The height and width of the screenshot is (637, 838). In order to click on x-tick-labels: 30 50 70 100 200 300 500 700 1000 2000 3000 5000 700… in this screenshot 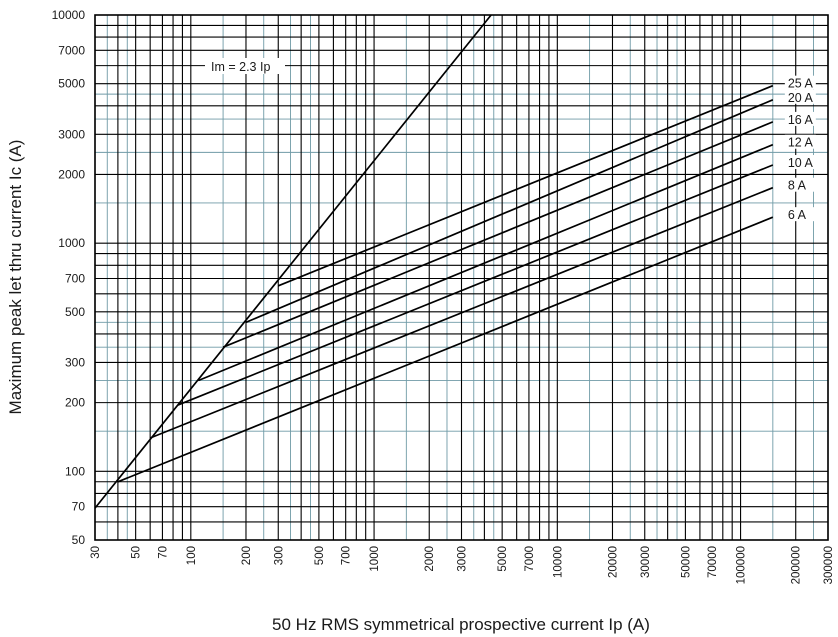, I will do `click(462, 565)`.